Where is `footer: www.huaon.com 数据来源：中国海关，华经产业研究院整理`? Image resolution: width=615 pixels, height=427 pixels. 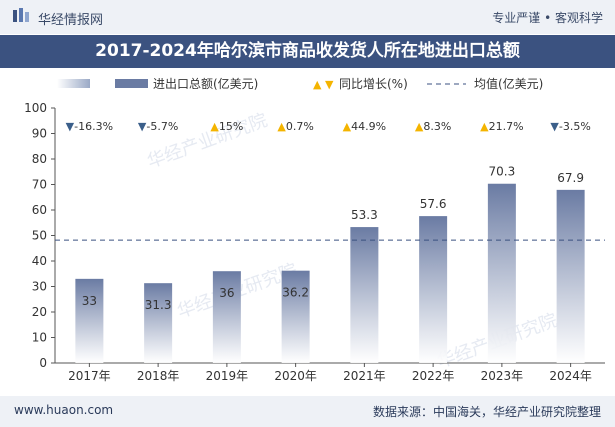 footer: www.huaon.com 数据来源：中国海关，华经产业研究院整理 is located at coordinates (307, 411).